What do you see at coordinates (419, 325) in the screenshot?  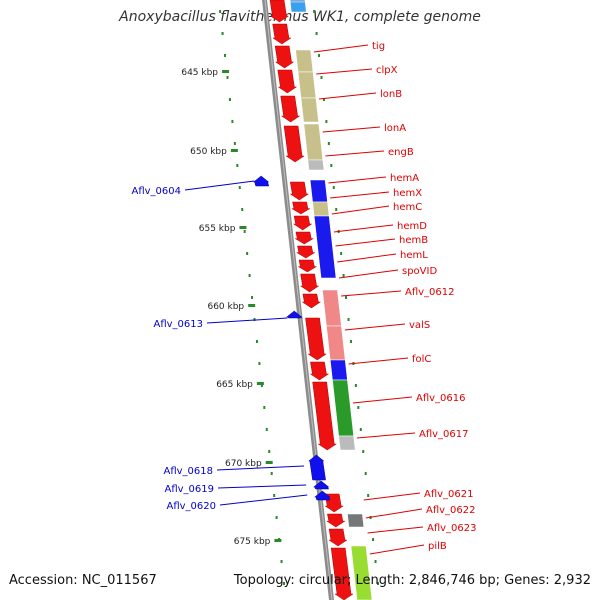 I see `forward-gene-label: valS` at bounding box center [419, 325].